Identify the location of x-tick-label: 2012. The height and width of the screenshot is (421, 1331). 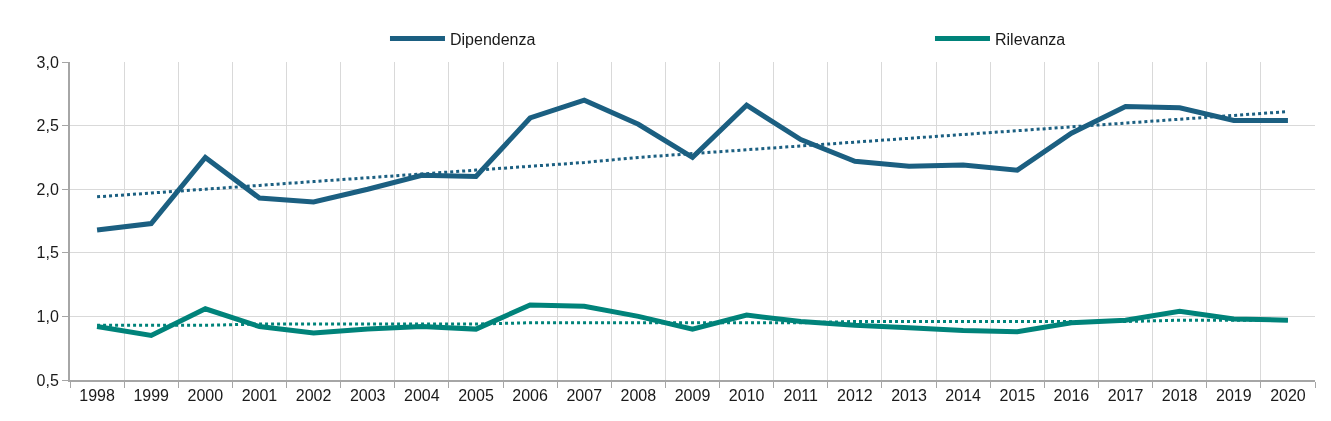
(855, 396).